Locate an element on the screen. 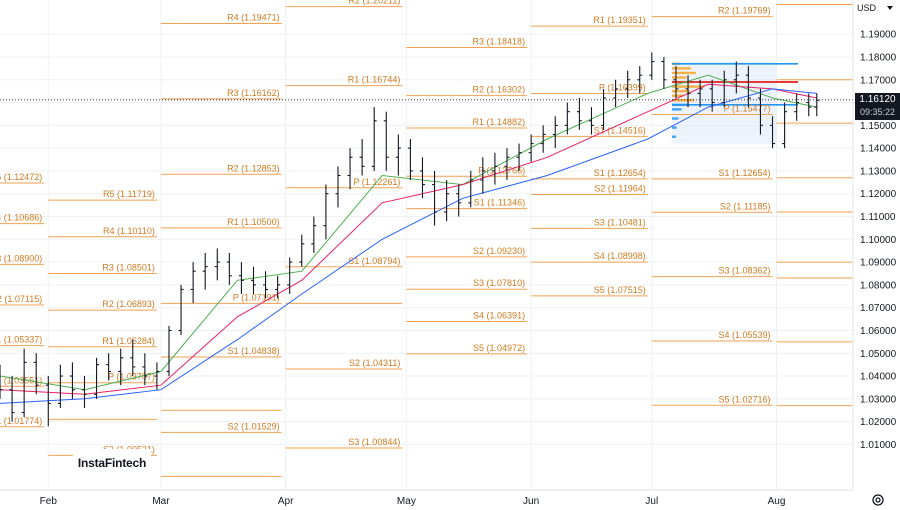 The image size is (900, 510). pivot-label: R2 (1.20211) is located at coordinates (374, 3).